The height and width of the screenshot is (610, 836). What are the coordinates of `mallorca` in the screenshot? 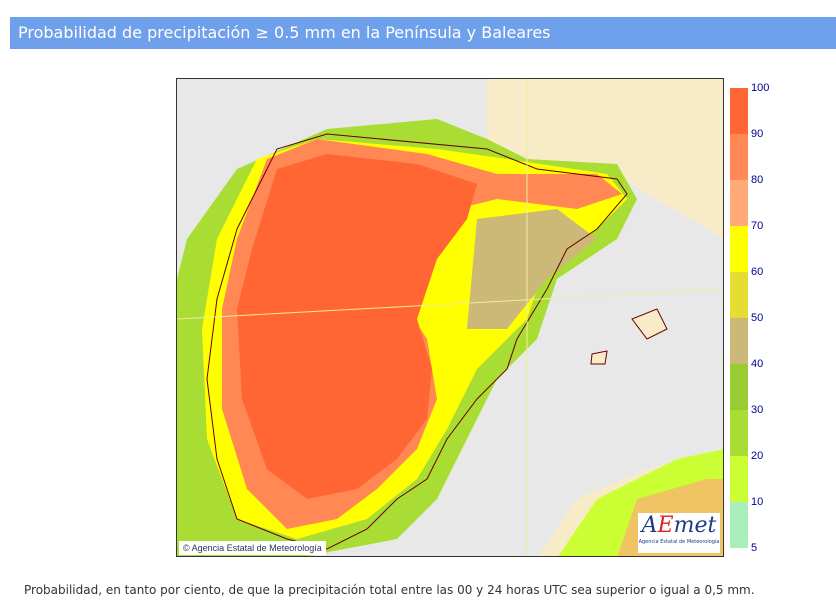 It's located at (649, 324).